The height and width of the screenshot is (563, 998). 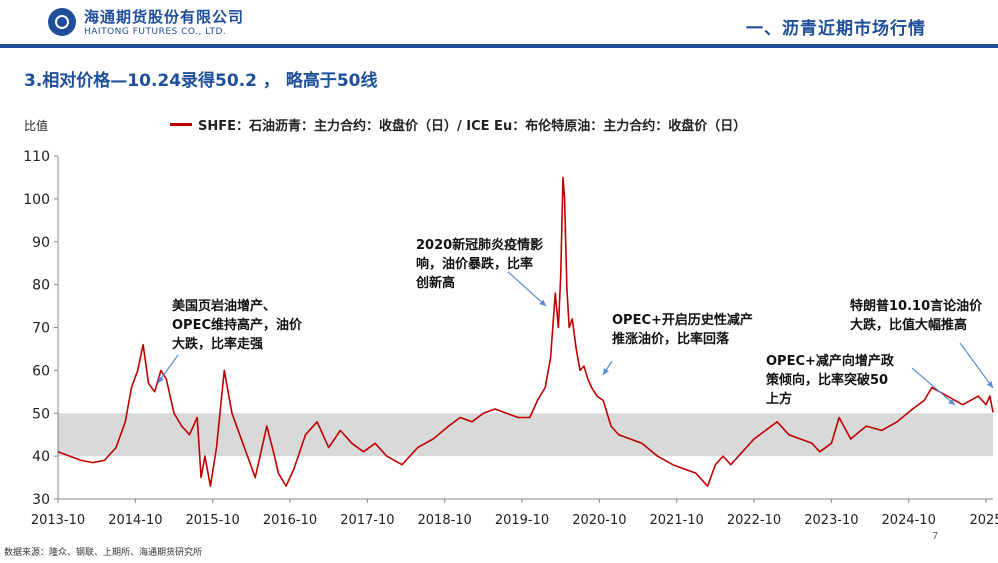 I want to click on company-name-en: HAITONG FUTURES CO., LTD., so click(x=155, y=32).